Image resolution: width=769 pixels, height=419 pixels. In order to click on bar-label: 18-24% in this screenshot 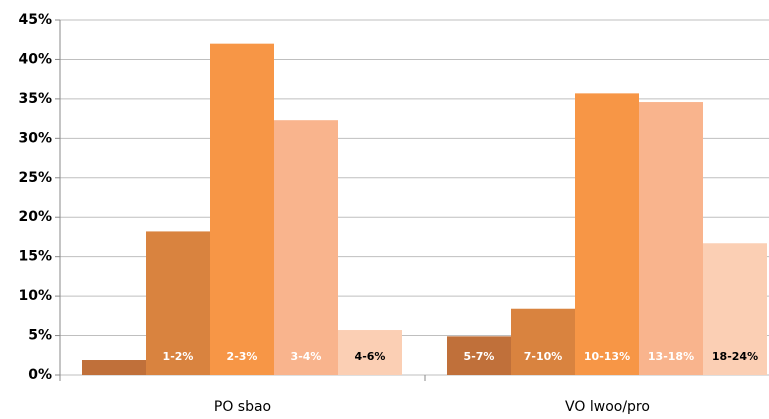, I will do `click(735, 356)`.